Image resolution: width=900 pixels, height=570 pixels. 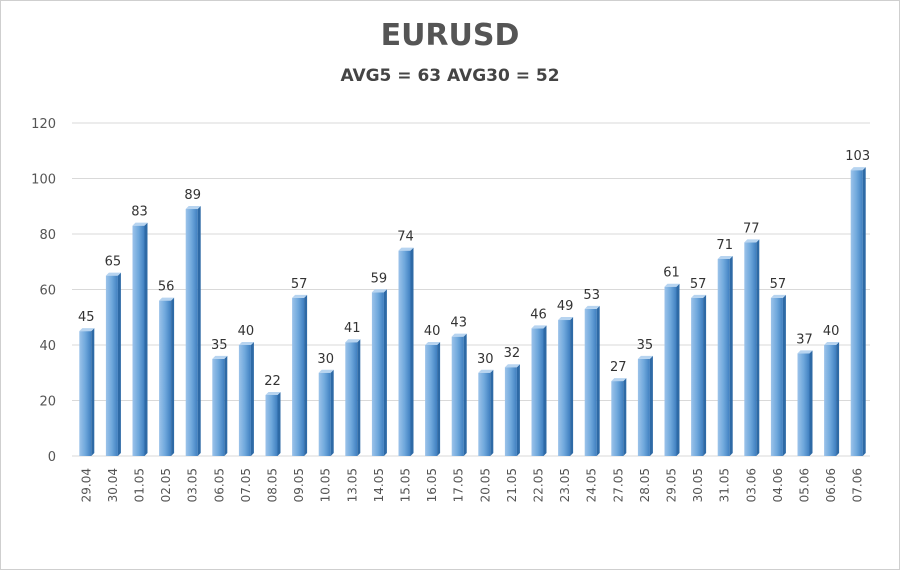 I want to click on chart-subtitle: AVG5 = 63 AVG30 = 52, so click(x=450, y=76).